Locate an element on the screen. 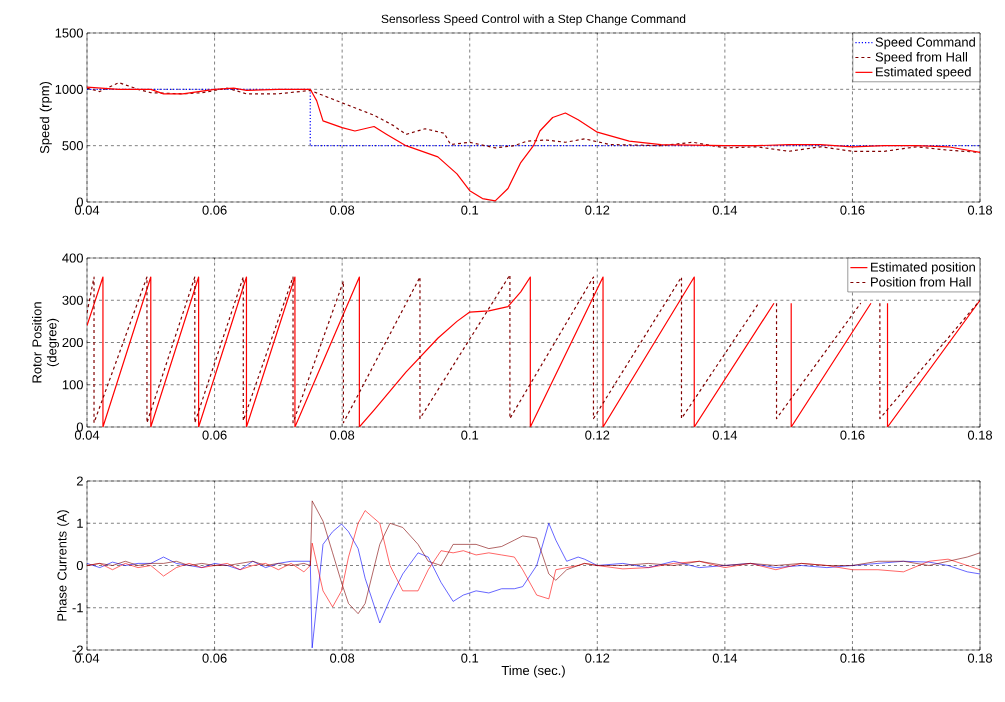  legend-label: Estimated position is located at coordinates (923, 268).